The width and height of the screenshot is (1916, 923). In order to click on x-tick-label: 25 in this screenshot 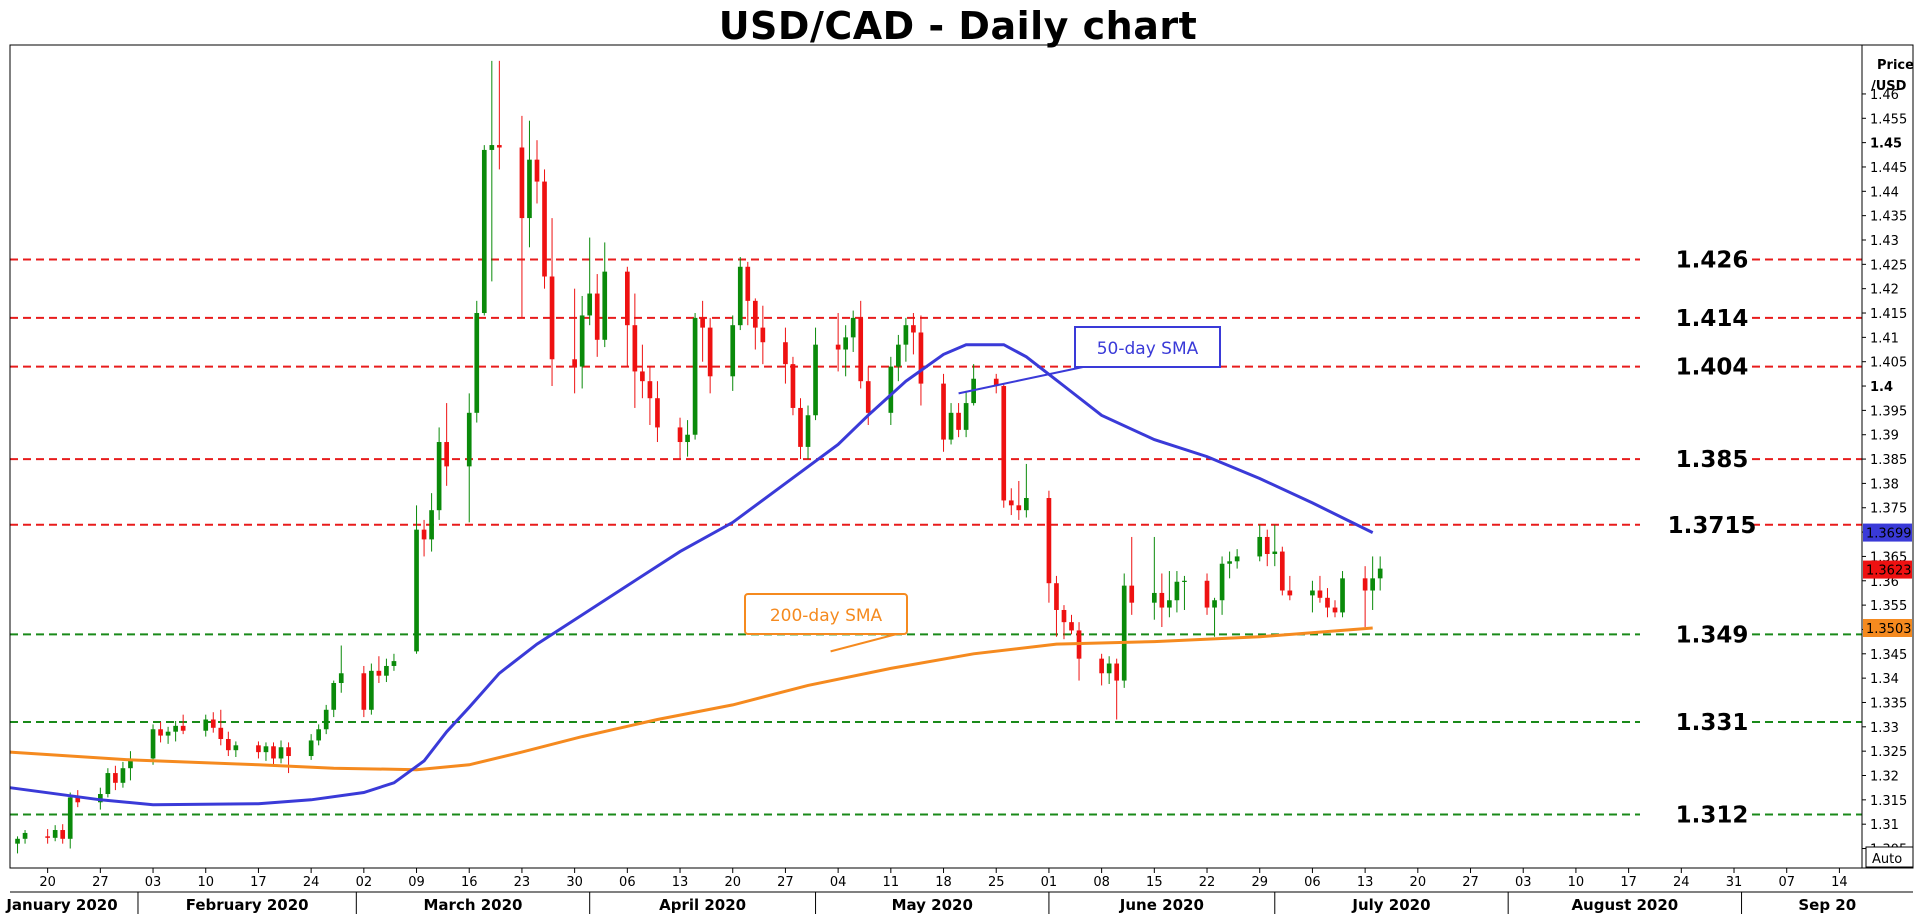, I will do `click(996, 882)`.